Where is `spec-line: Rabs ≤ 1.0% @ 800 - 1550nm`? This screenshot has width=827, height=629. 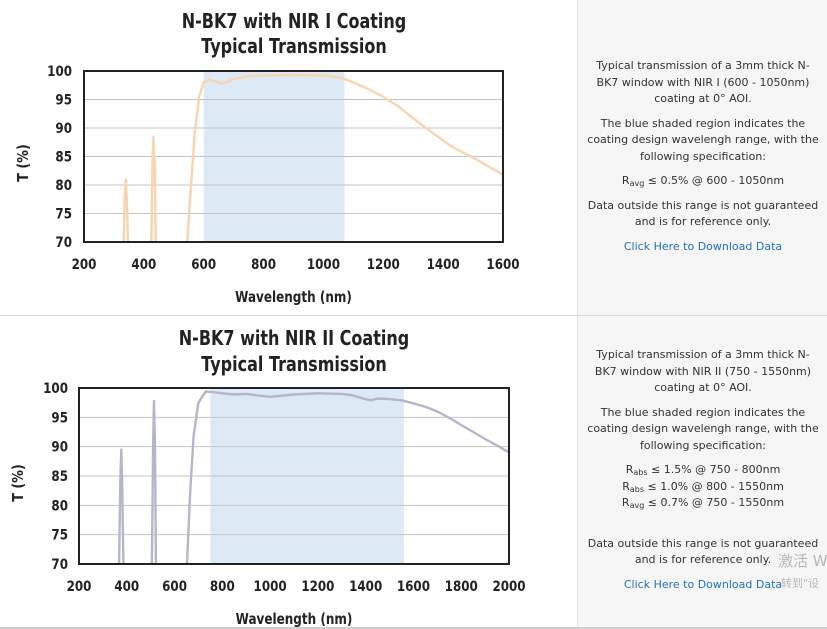 spec-line: Rabs ≤ 1.0% @ 800 - 1550nm is located at coordinates (703, 487).